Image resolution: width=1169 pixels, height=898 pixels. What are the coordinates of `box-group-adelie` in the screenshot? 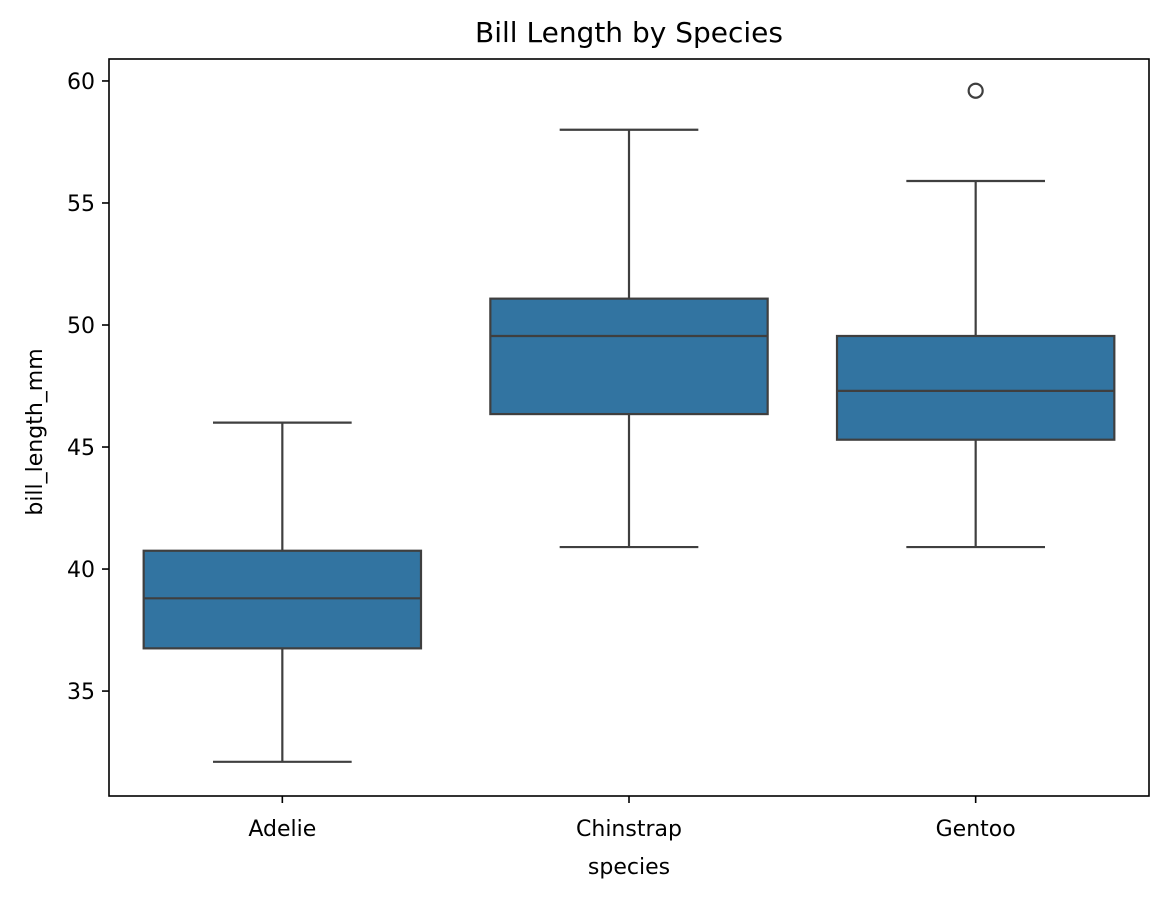 It's located at (282, 592).